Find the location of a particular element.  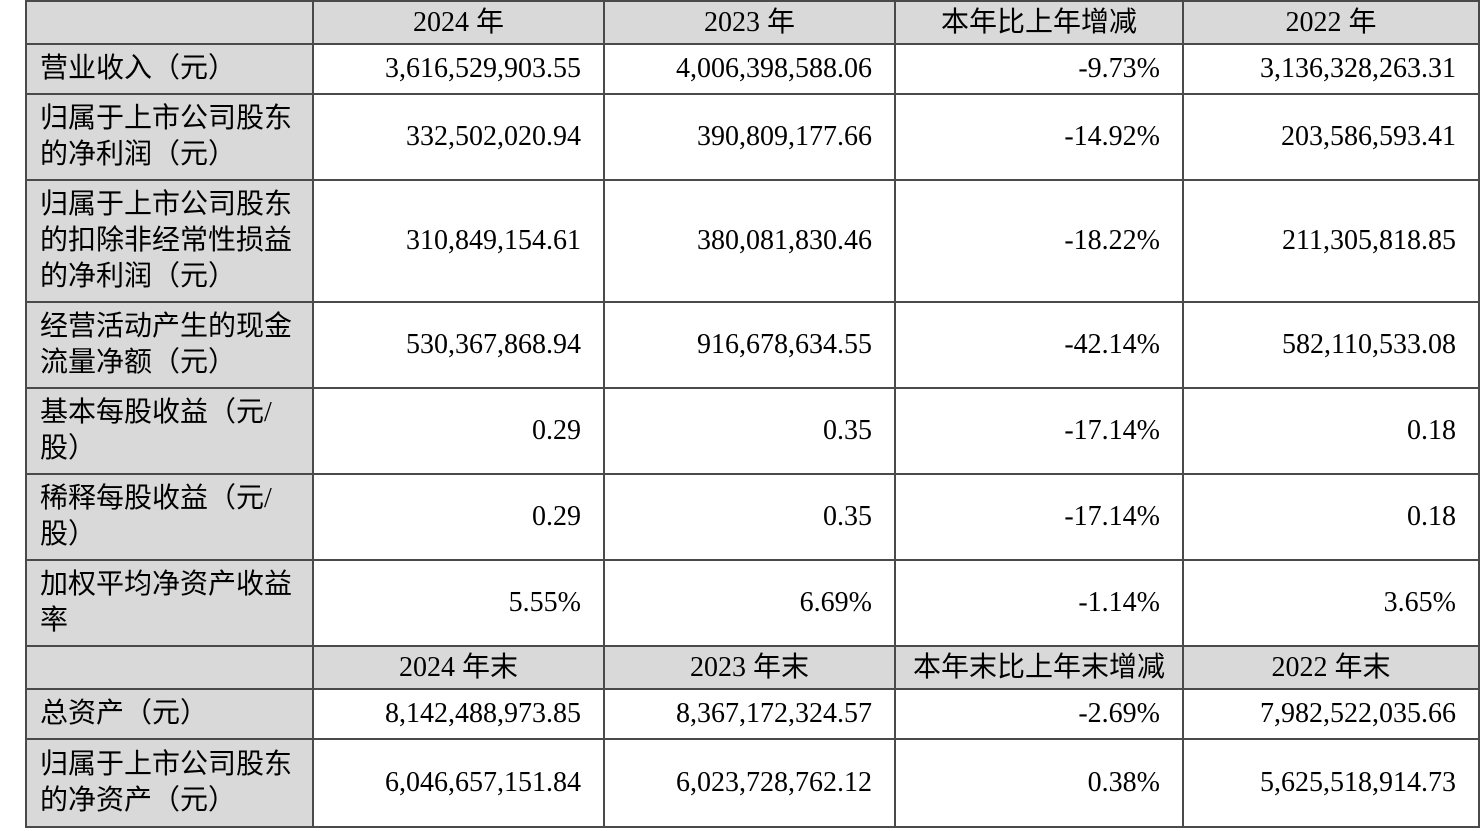

metric-label: 稀释每股收益（元/ 股） is located at coordinates (169, 517).